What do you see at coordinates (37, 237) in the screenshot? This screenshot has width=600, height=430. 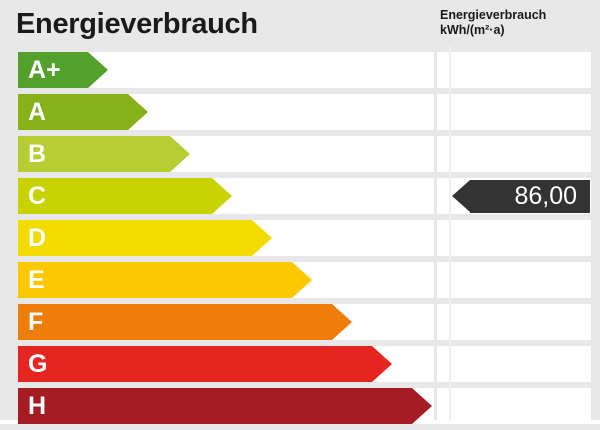 I see `energy-class-label: D` at bounding box center [37, 237].